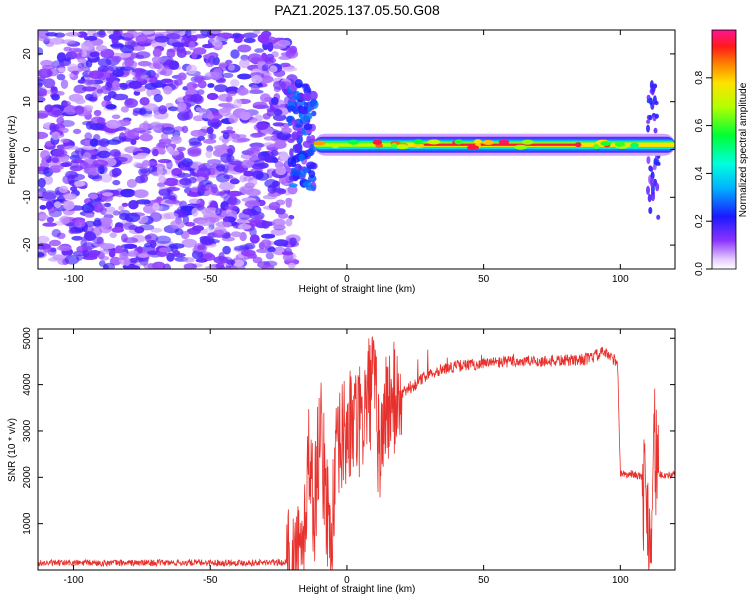 The image size is (750, 600). What do you see at coordinates (27, 149) in the screenshot?
I see `y-tick-label: 0` at bounding box center [27, 149].